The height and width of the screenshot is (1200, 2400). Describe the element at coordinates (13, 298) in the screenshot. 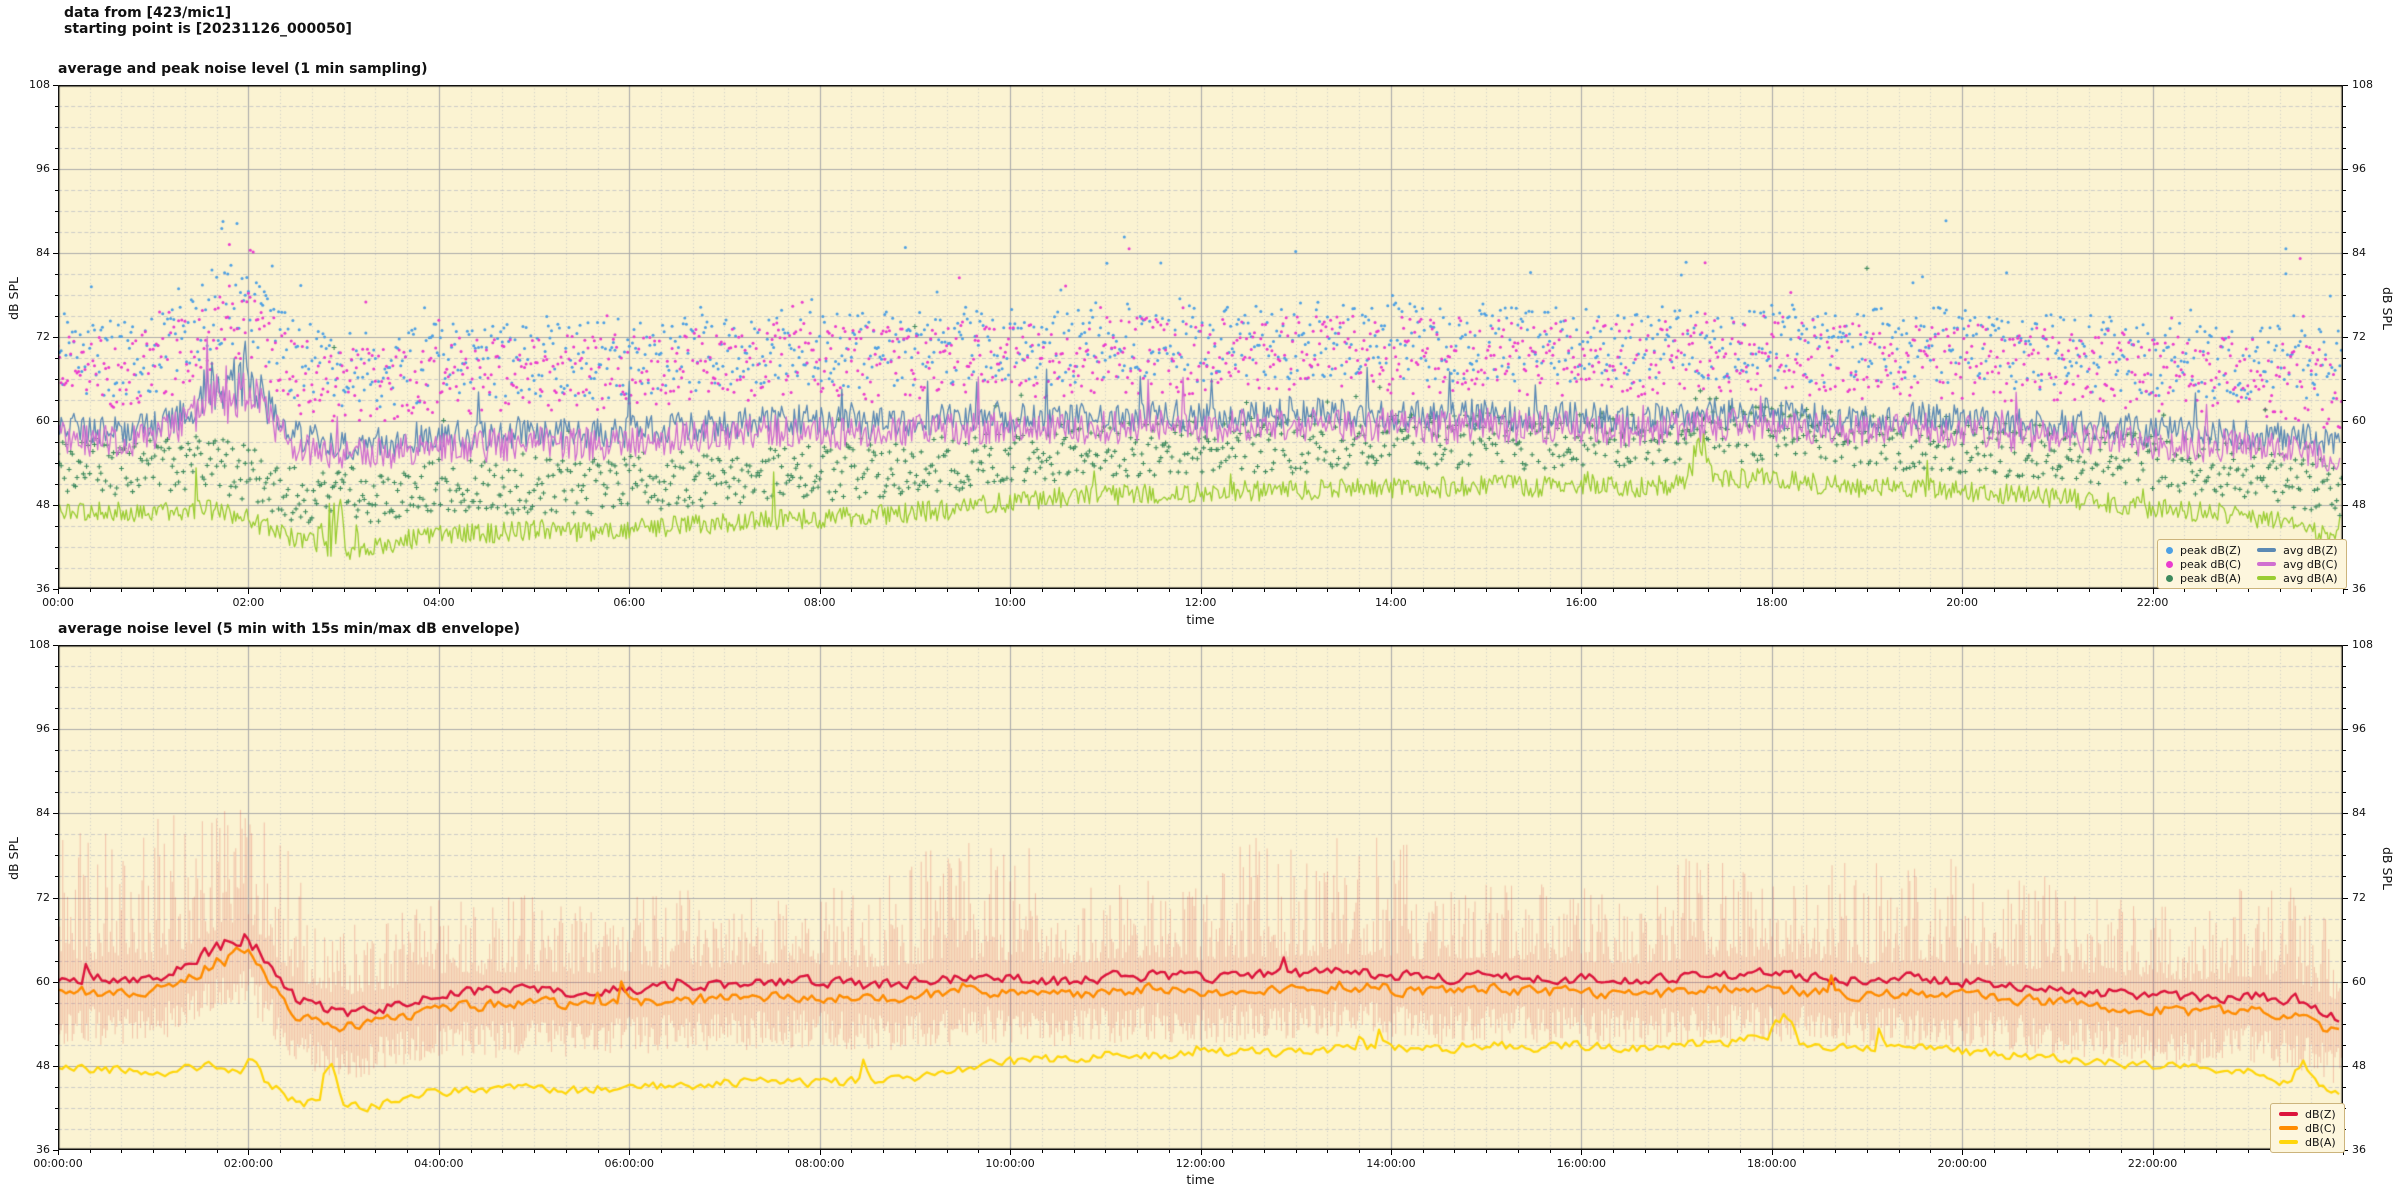

I see `chart1-ylabel-left: dB SPL` at that location.